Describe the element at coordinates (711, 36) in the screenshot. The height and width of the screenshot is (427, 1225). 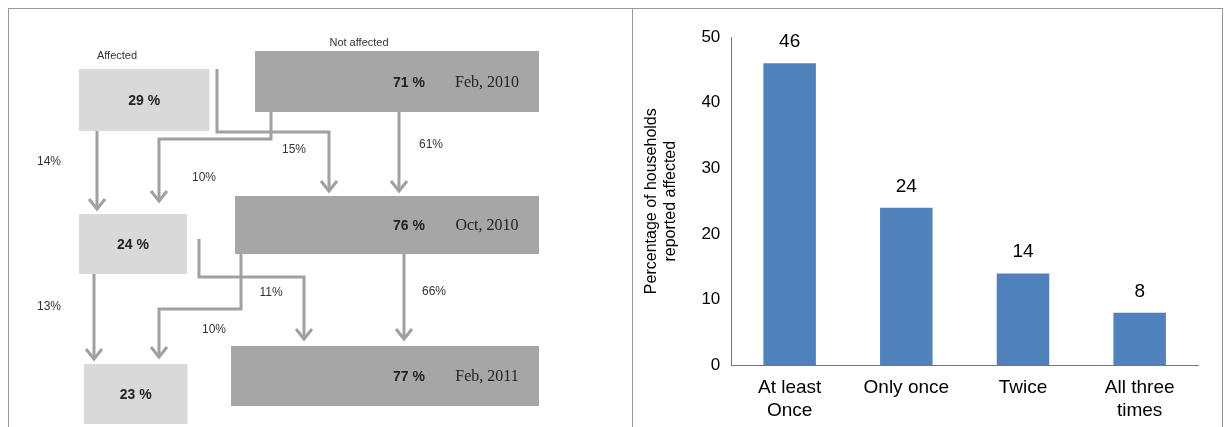
I see `y-tick-label: 50` at that location.